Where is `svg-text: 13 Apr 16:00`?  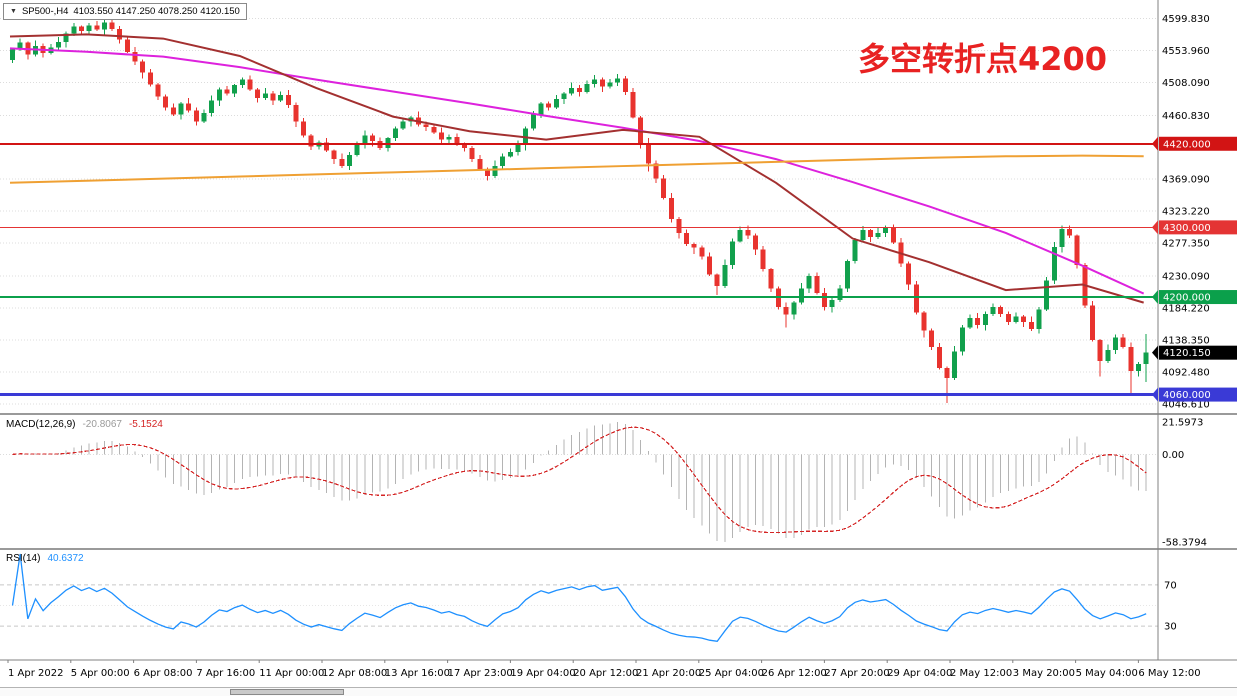 svg-text: 13 Apr 16:00 is located at coordinates (417, 673).